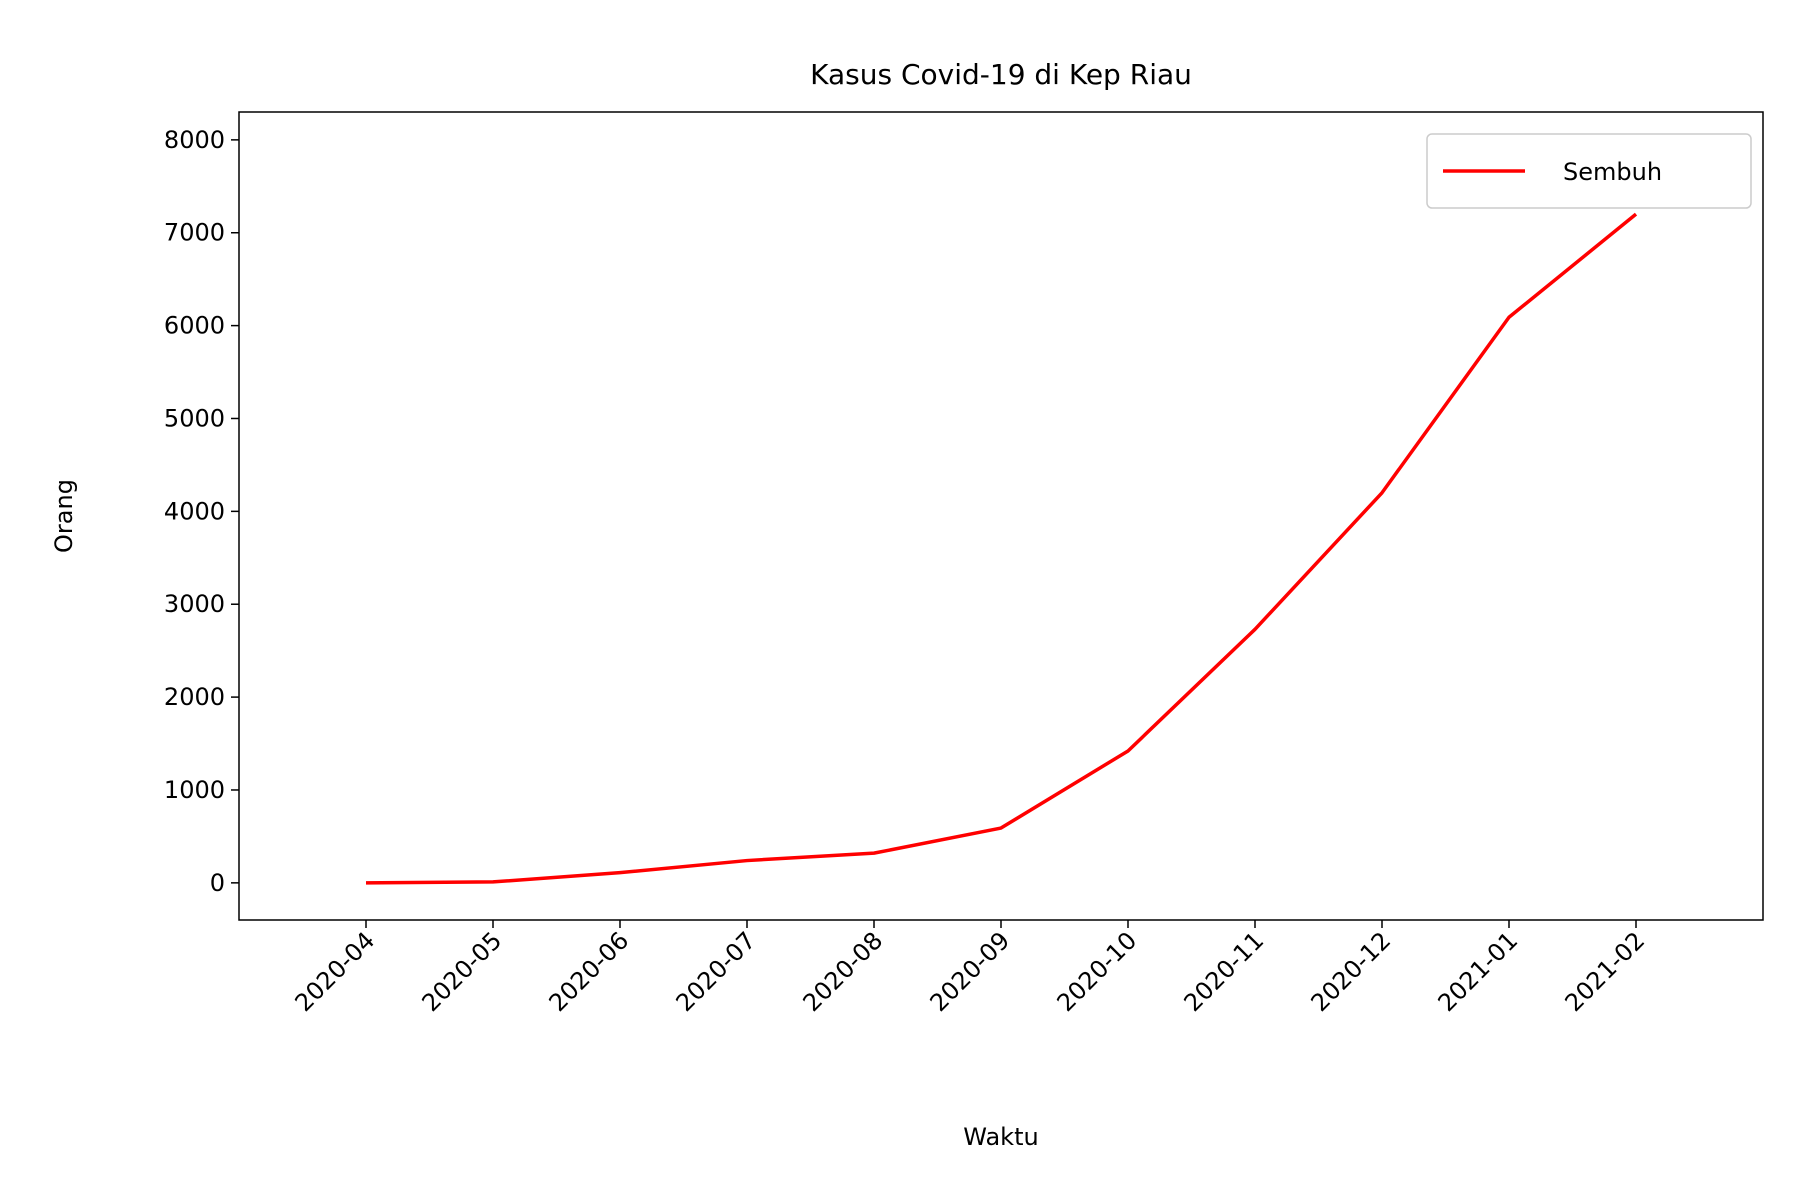  I want to click on y-tick-label: 8000, so click(194, 140).